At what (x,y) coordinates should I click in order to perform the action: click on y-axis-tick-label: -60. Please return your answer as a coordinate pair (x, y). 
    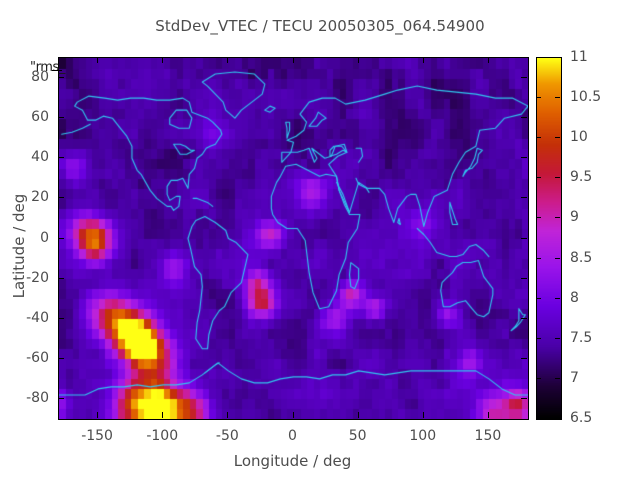
    Looking at the image, I should click on (37, 357).